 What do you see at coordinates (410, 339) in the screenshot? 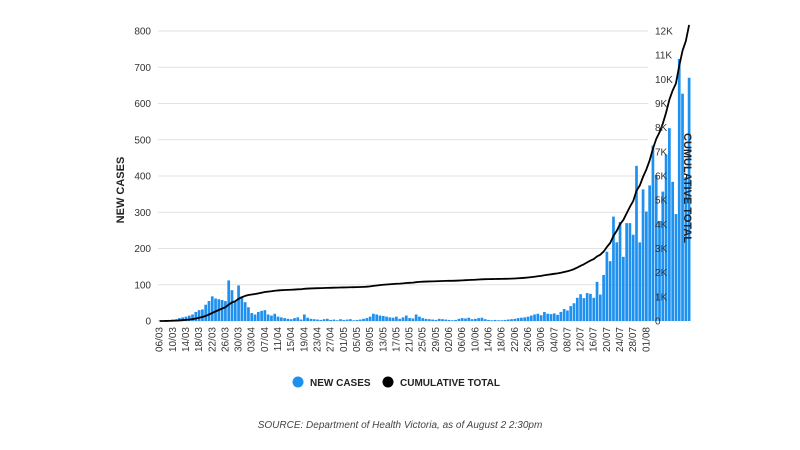
I see `x-tick-label: 21/05` at bounding box center [410, 339].